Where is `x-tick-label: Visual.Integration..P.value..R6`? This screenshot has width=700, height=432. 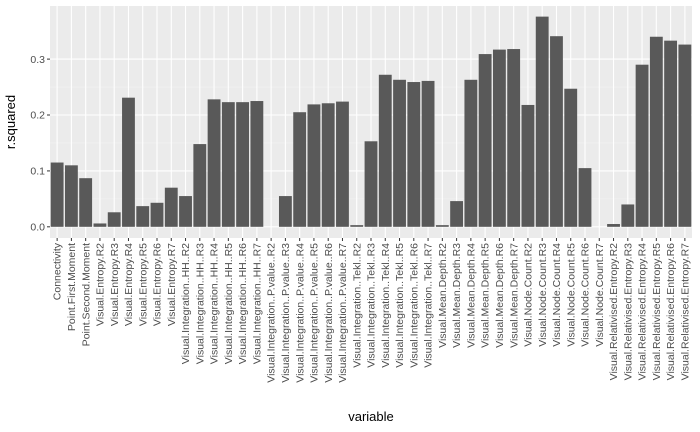
x-tick-label: Visual.Integration..P.value..R6 is located at coordinates (329, 313).